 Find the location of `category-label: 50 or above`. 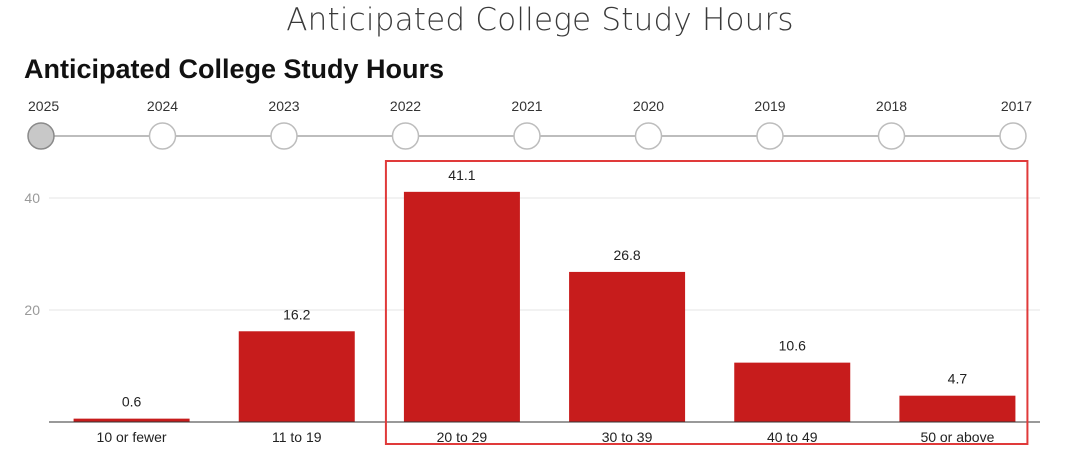

category-label: 50 or above is located at coordinates (957, 437).